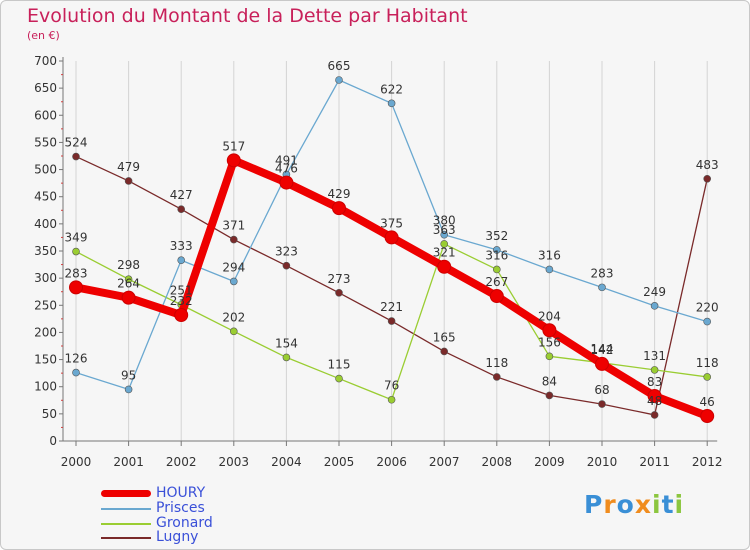 This screenshot has width=750, height=550. What do you see at coordinates (444, 337) in the screenshot?
I see `data-label-lugny: 165` at bounding box center [444, 337].